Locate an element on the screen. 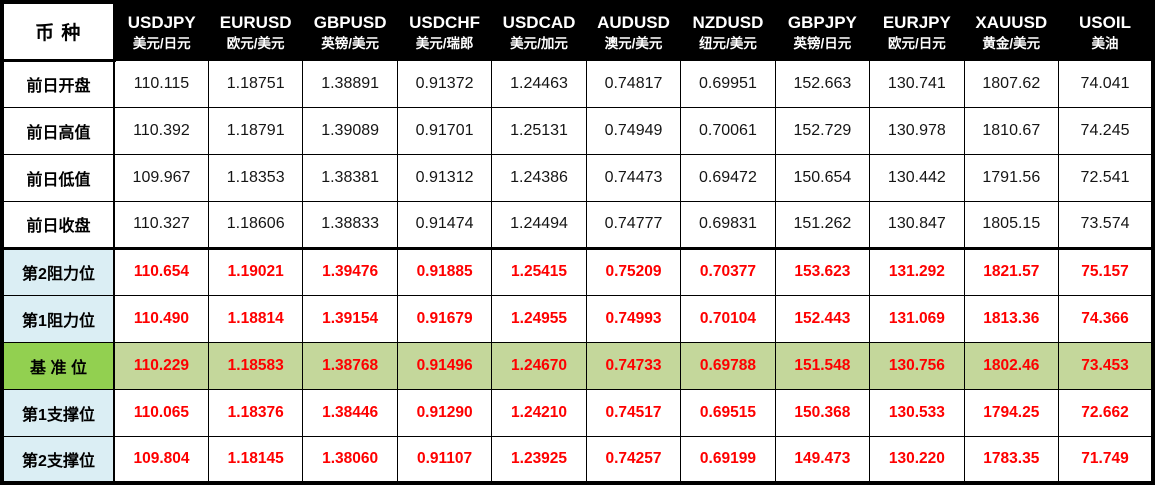  value-cell: 1.19021 is located at coordinates (255, 271).